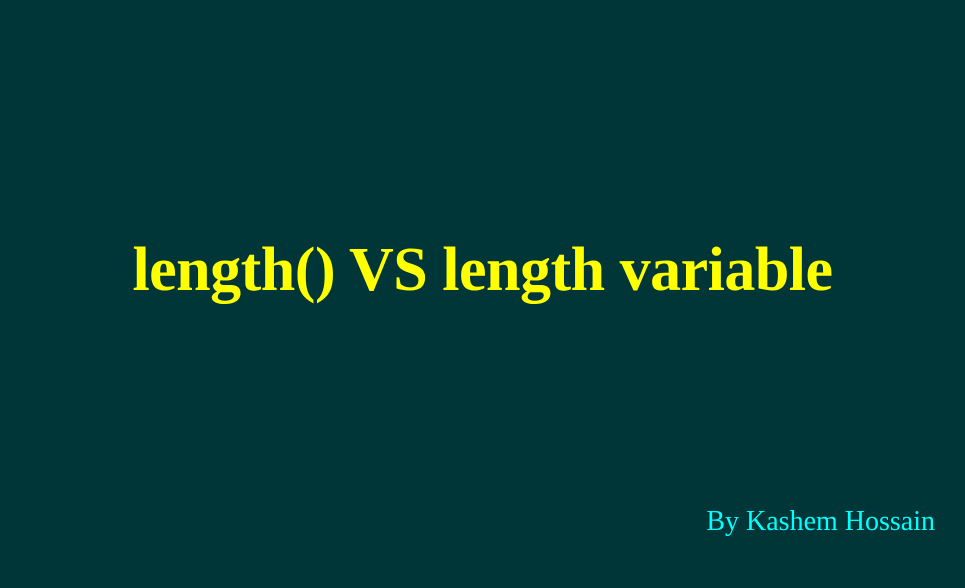 This screenshot has height=588, width=965. I want to click on slide-title: length() VS length variable, so click(482, 270).